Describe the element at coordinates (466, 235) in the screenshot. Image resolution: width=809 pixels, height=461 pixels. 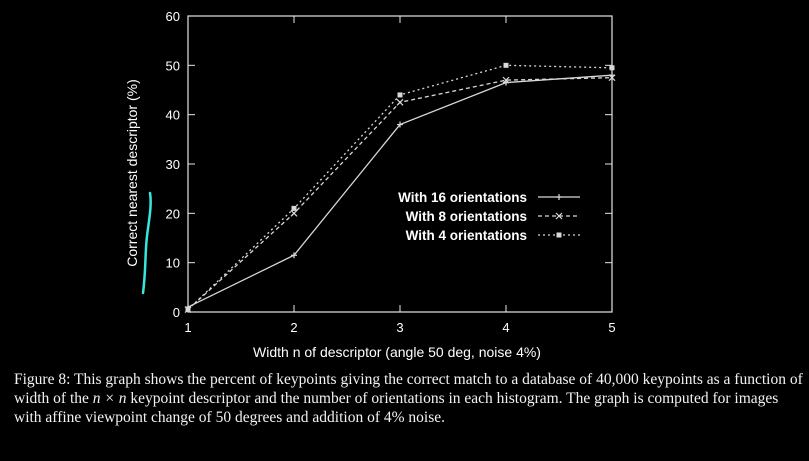
I see `legend-label: With 4 orientations` at that location.